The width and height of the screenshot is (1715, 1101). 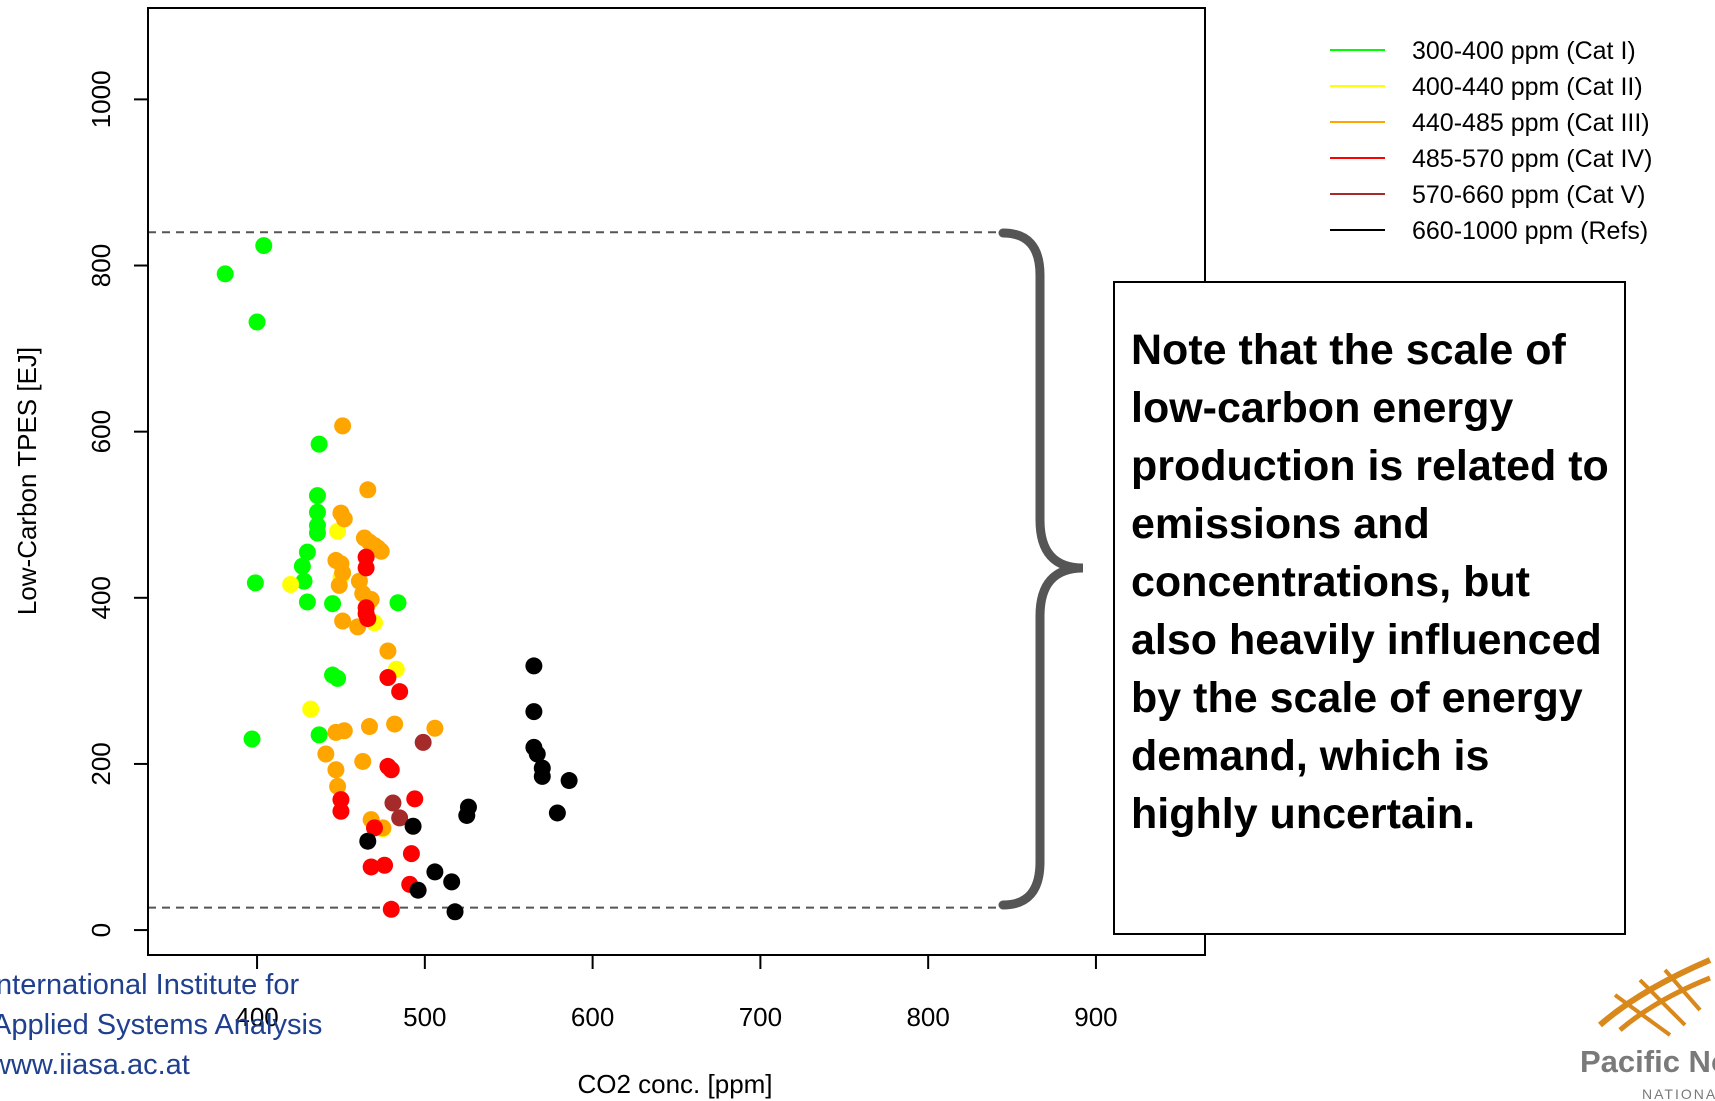 What do you see at coordinates (592, 1017) in the screenshot?
I see `x-tick-label: 600` at bounding box center [592, 1017].